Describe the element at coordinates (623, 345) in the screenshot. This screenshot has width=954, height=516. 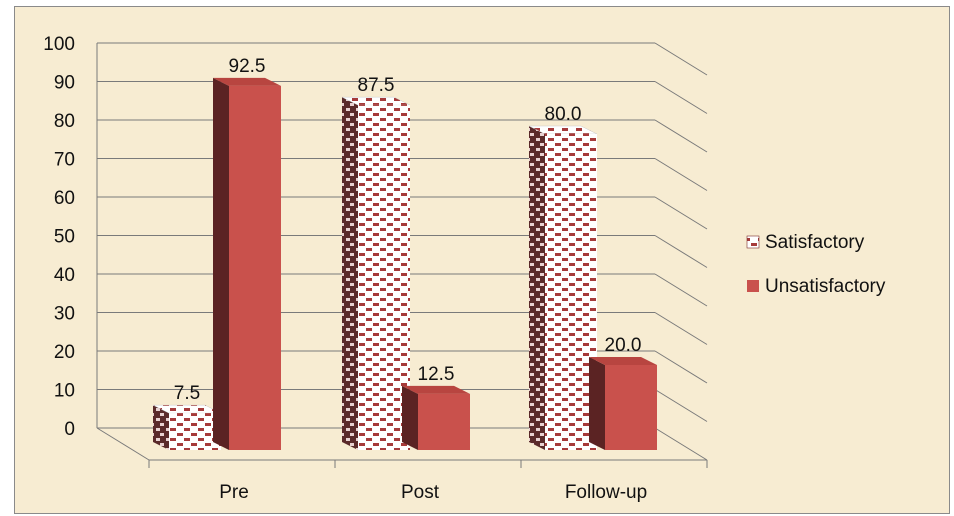
I see `data-label: 20.0` at that location.